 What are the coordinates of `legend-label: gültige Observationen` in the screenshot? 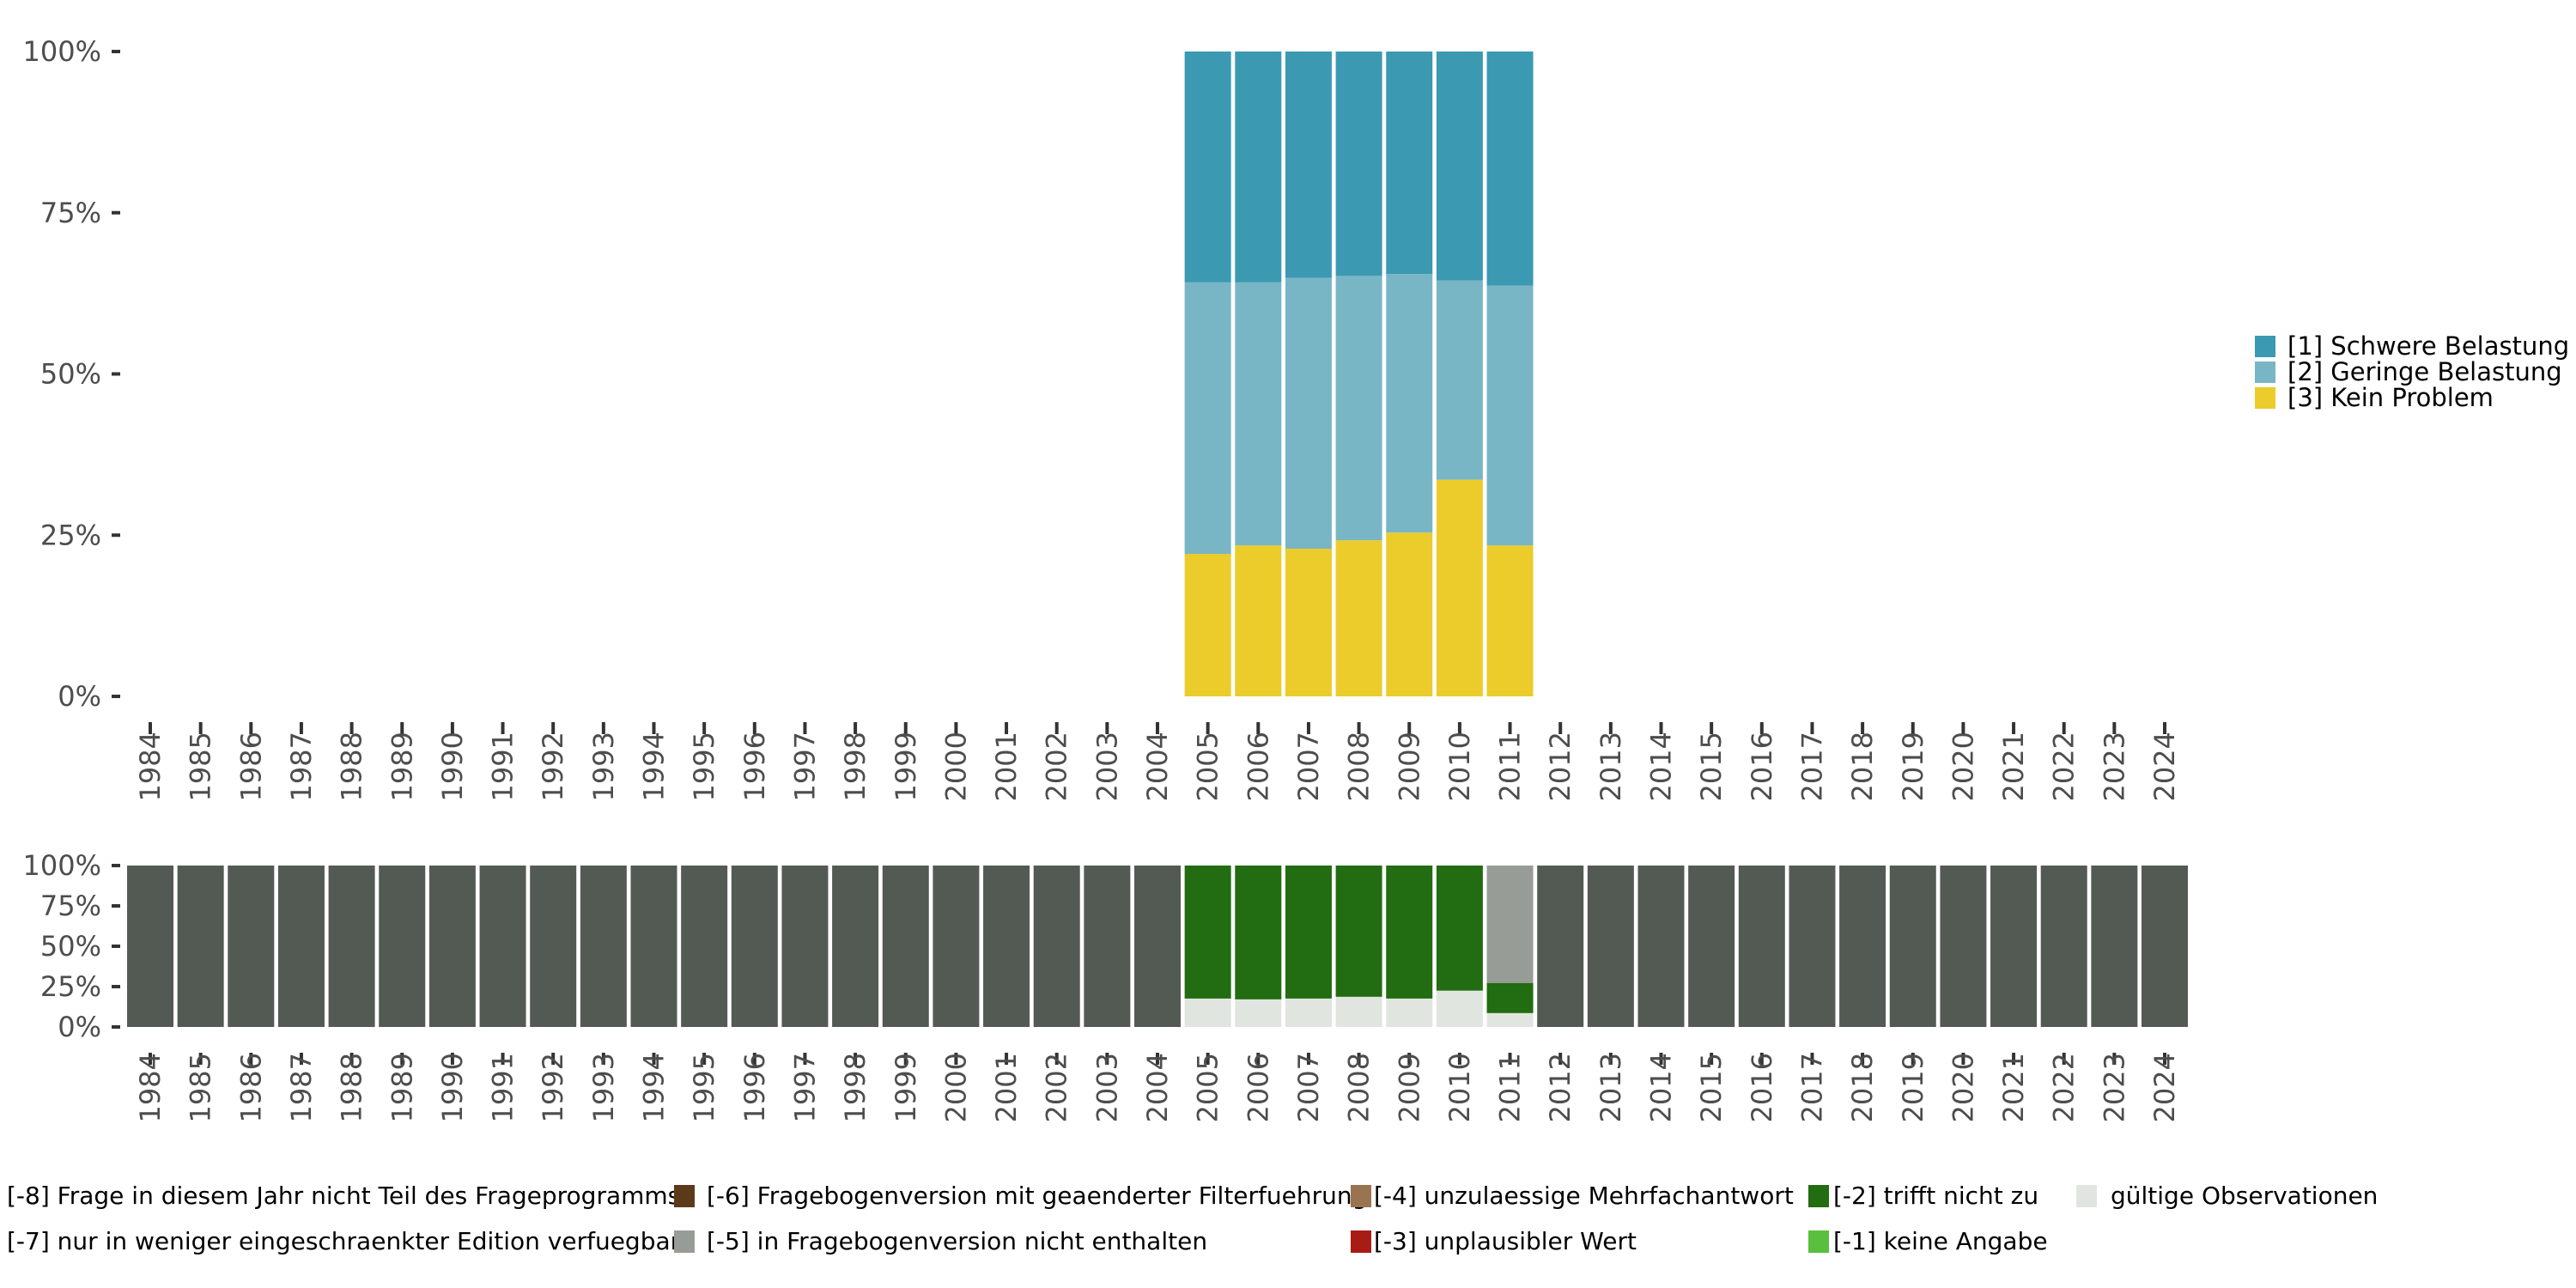 It's located at (2244, 1196).